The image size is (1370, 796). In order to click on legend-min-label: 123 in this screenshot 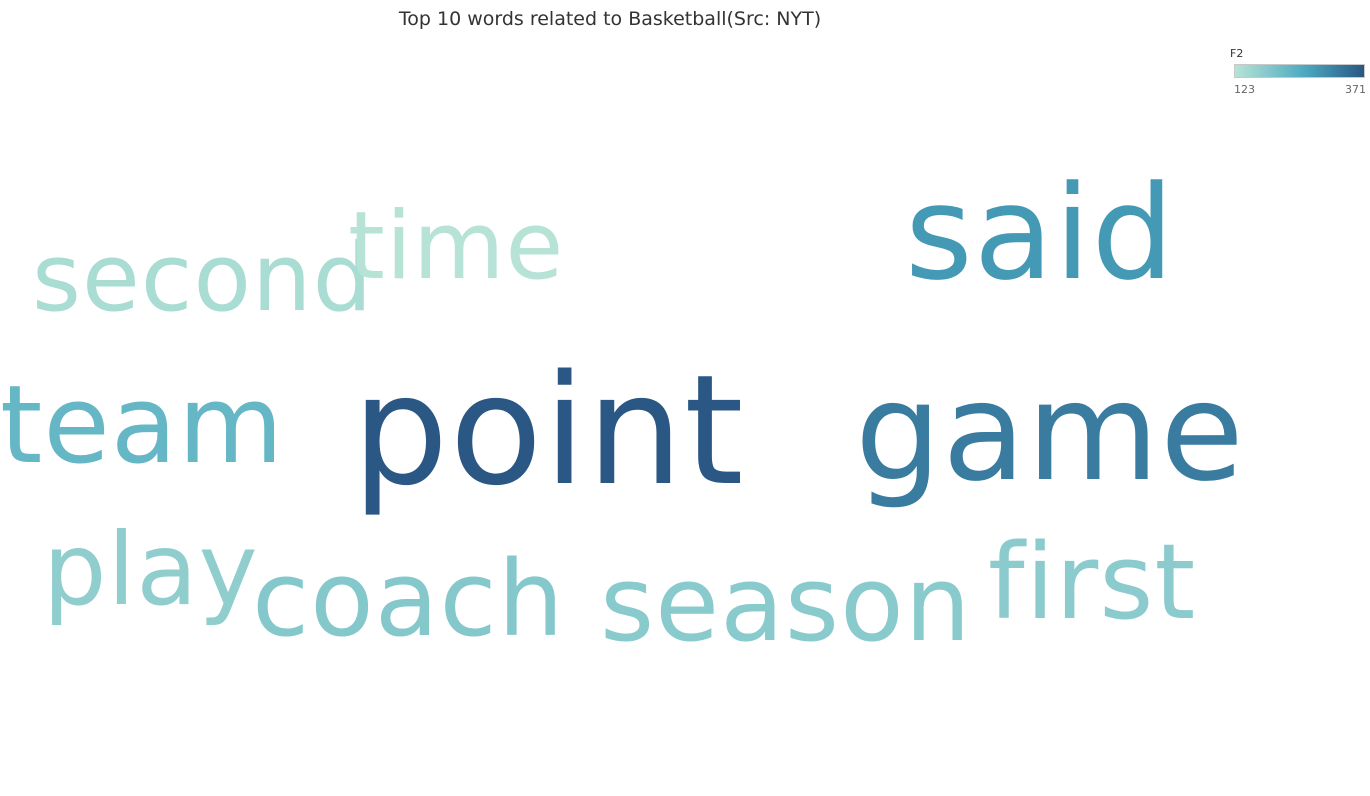, I will do `click(1244, 89)`.